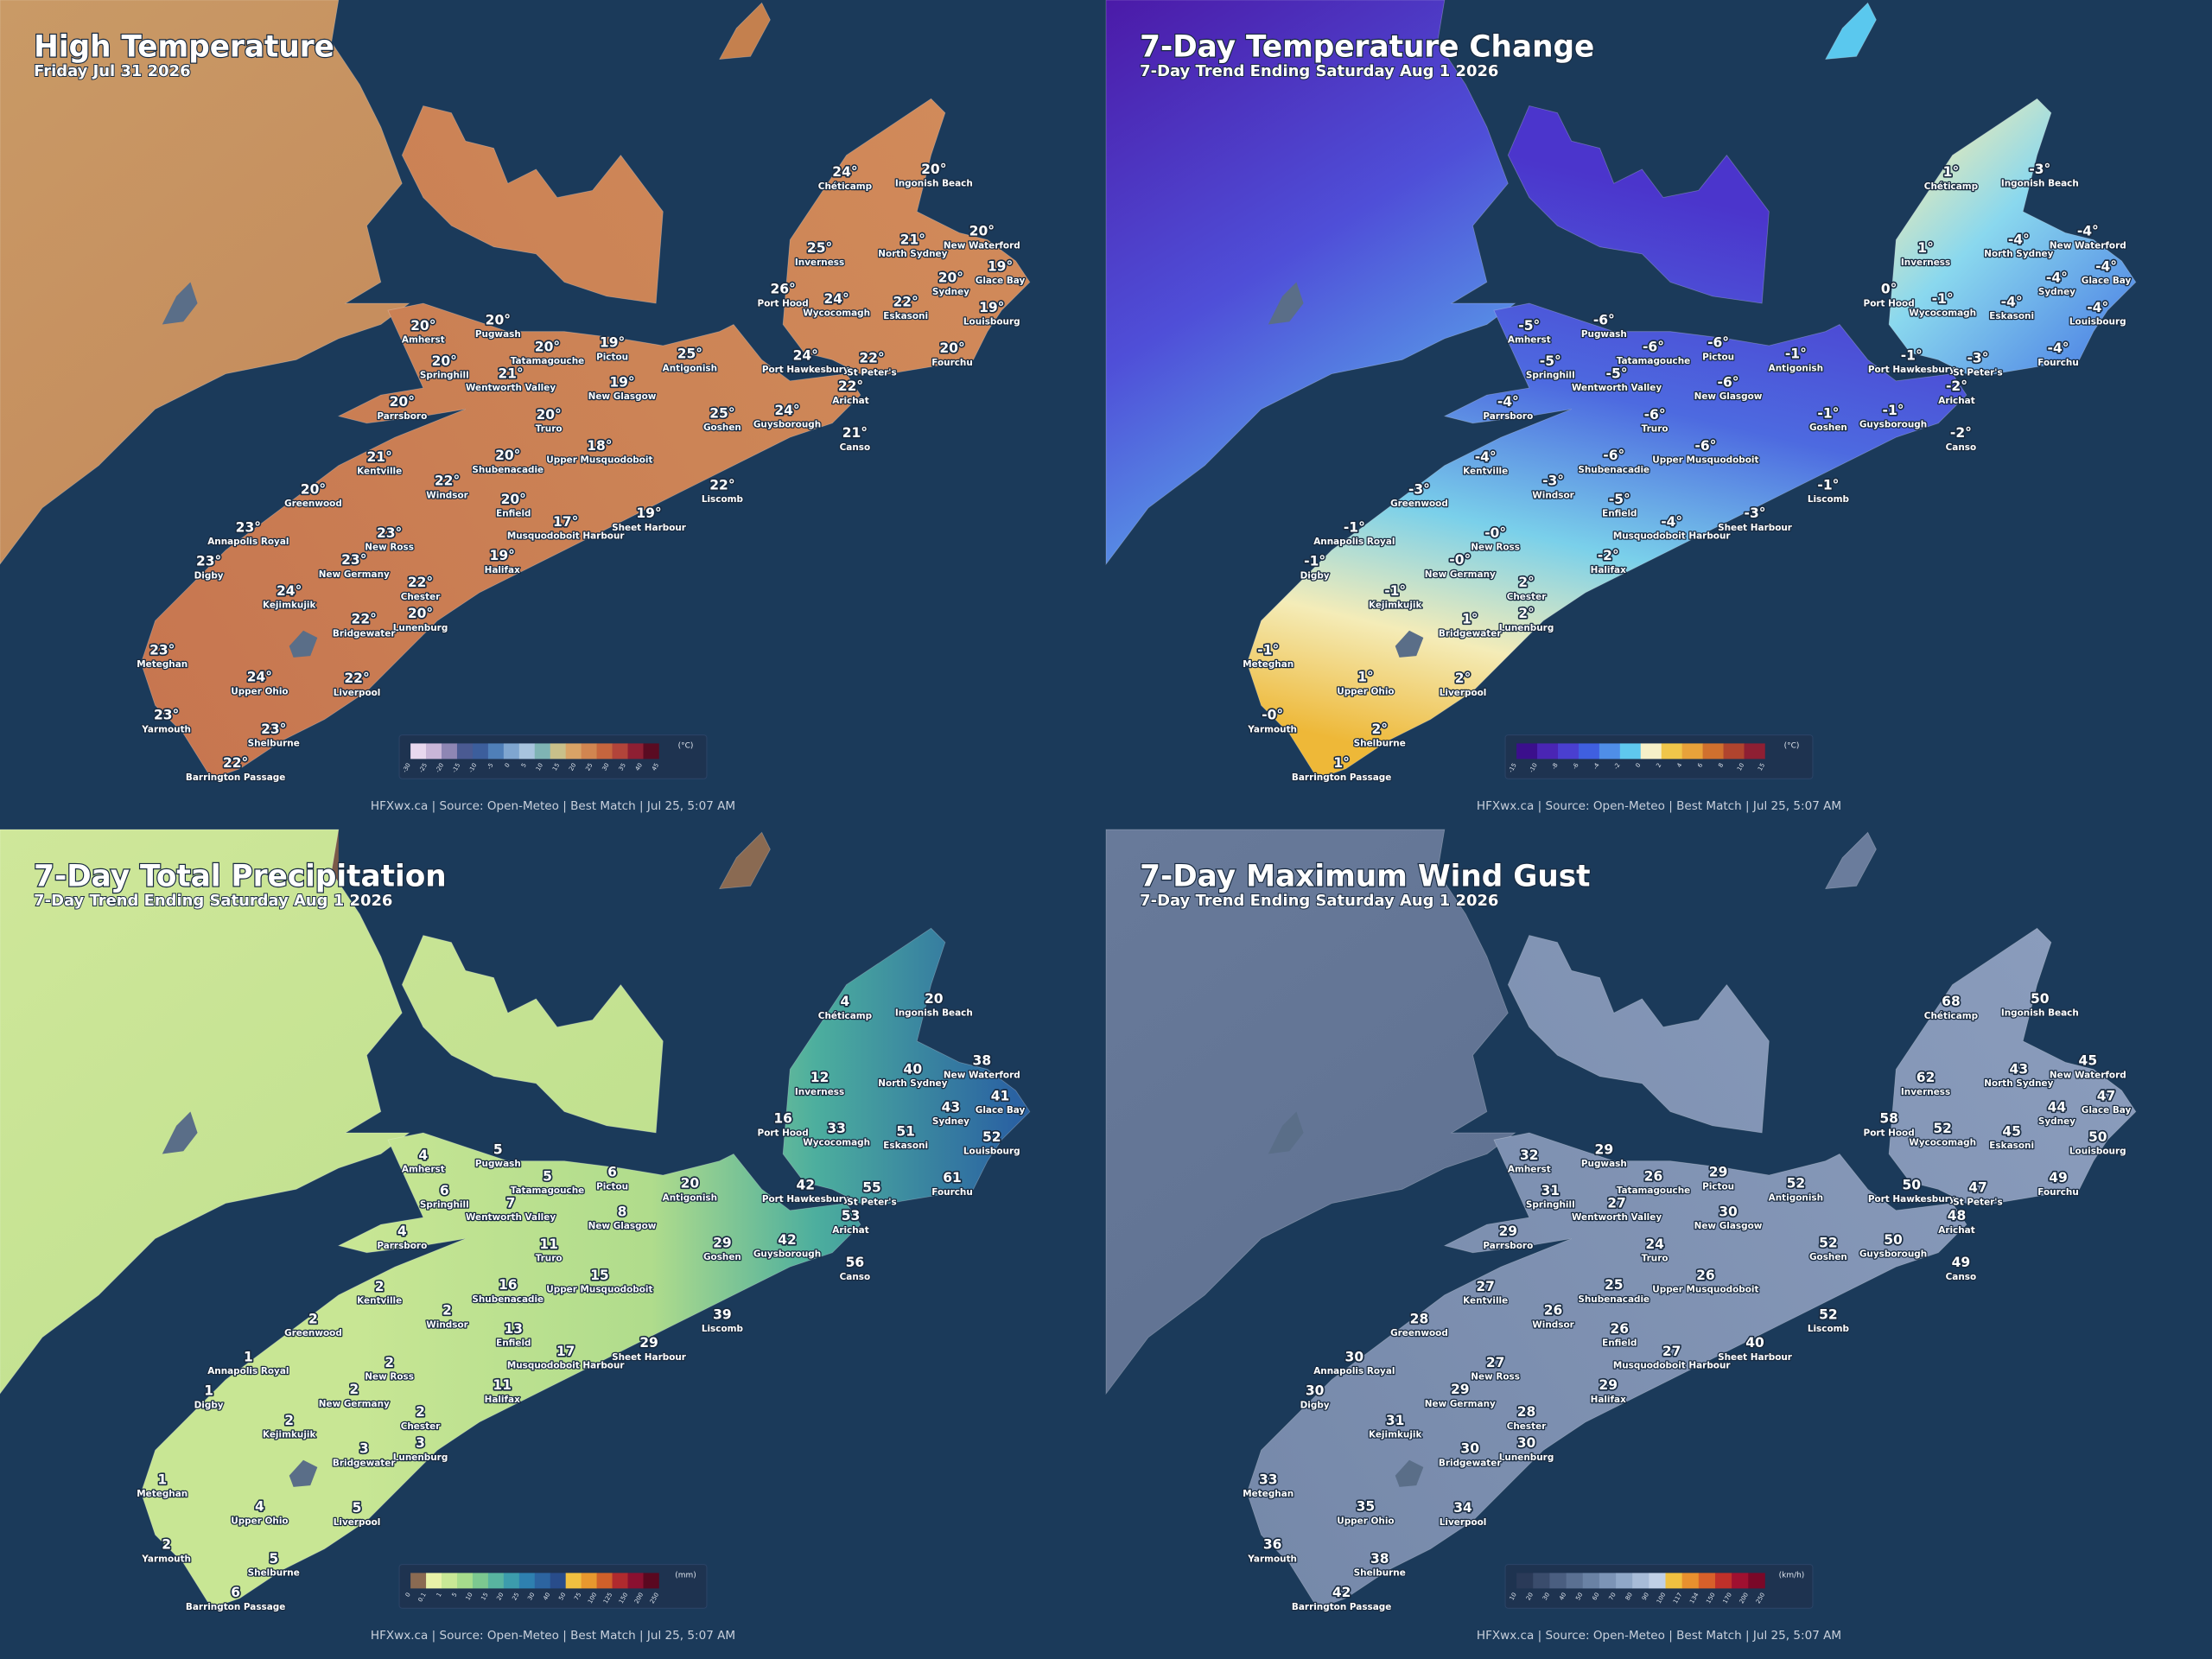 The image size is (2212, 1659). Describe the element at coordinates (639, 767) in the screenshot. I see `legend-tick-label: 40` at that location.